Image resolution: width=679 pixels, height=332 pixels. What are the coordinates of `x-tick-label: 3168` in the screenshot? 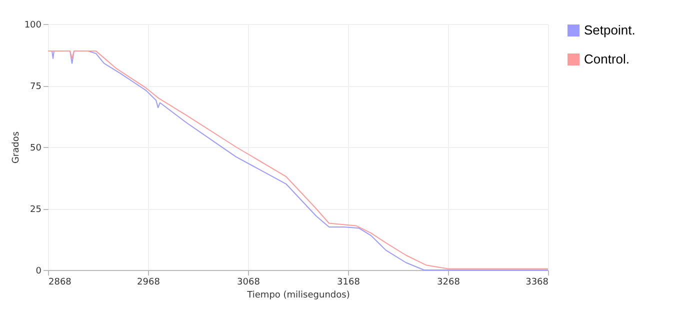 It's located at (348, 283).